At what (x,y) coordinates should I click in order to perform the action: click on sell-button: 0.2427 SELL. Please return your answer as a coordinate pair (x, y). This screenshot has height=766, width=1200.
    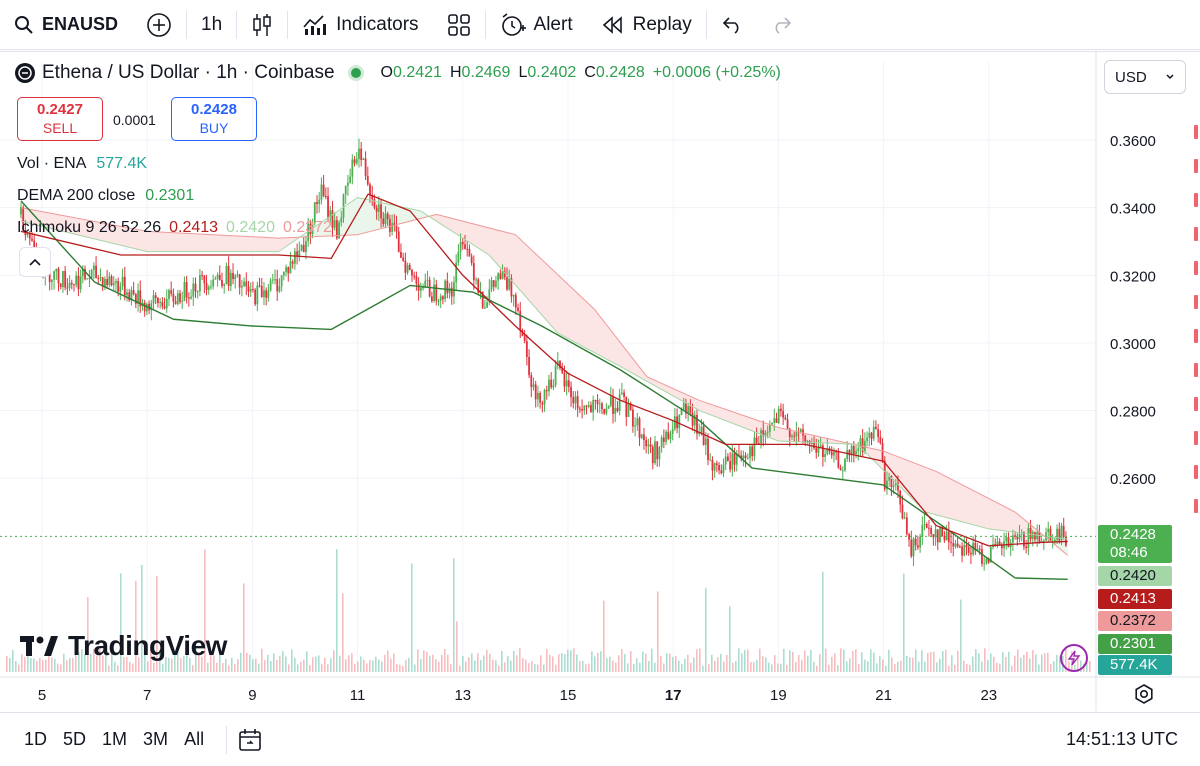
    Looking at the image, I should click on (60, 119).